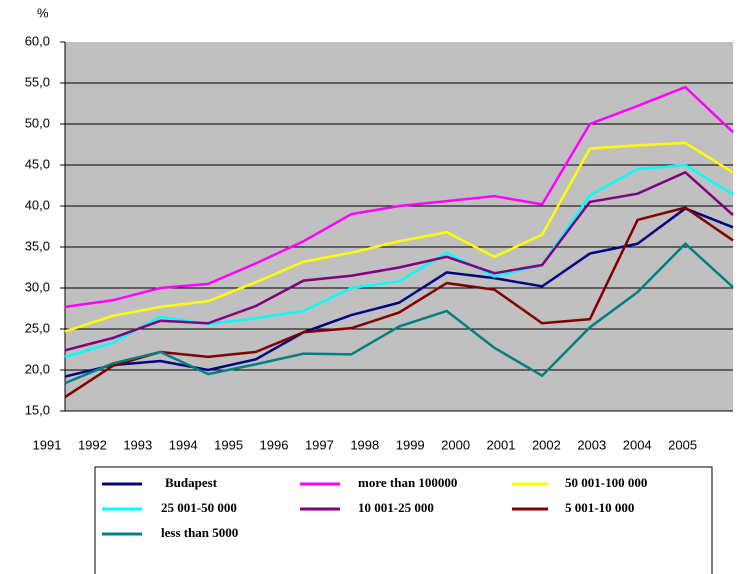  What do you see at coordinates (319, 444) in the screenshot?
I see `x-tick-label: 1997` at bounding box center [319, 444].